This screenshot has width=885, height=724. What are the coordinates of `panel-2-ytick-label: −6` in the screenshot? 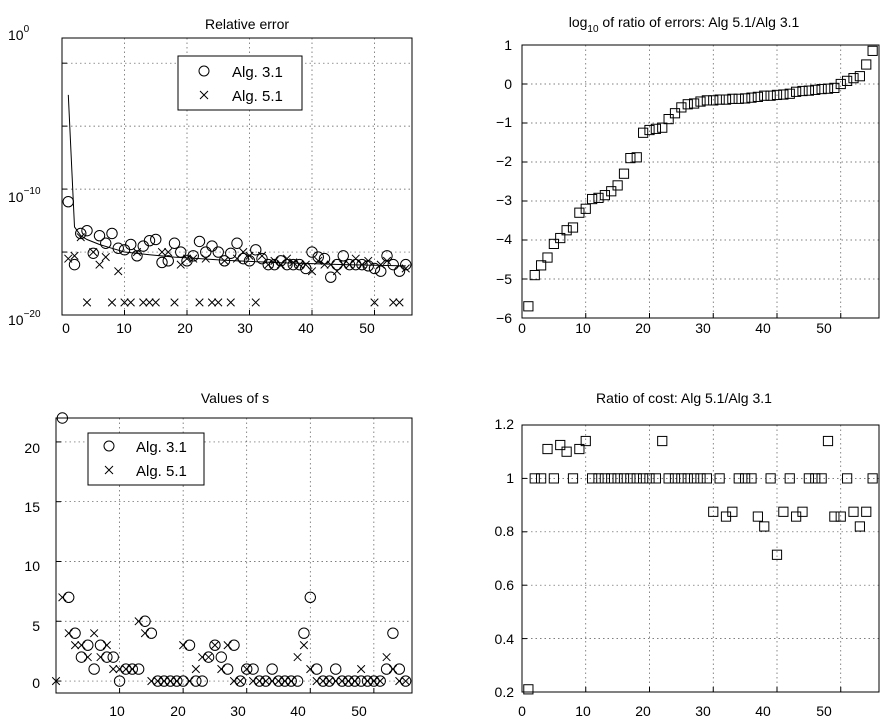 It's located at (504, 318).